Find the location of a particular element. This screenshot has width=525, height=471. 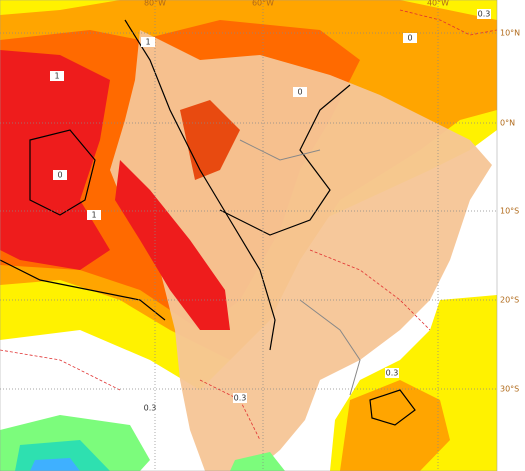

latitude-label: 20°S is located at coordinates (509, 300).